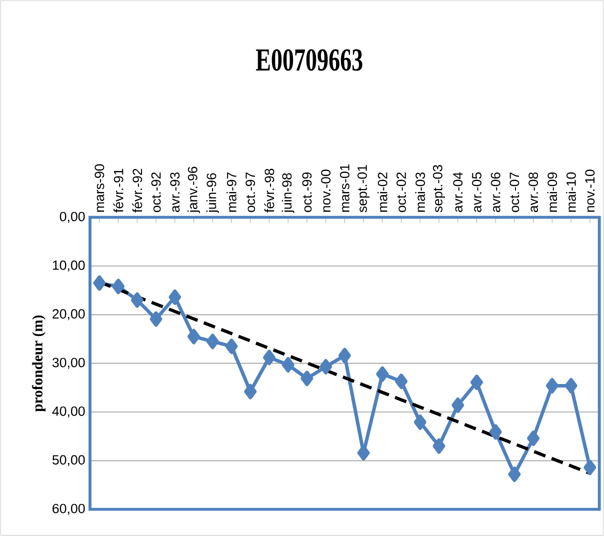 The height and width of the screenshot is (536, 604). I want to click on y-tick-label: 0,00, so click(72, 217).